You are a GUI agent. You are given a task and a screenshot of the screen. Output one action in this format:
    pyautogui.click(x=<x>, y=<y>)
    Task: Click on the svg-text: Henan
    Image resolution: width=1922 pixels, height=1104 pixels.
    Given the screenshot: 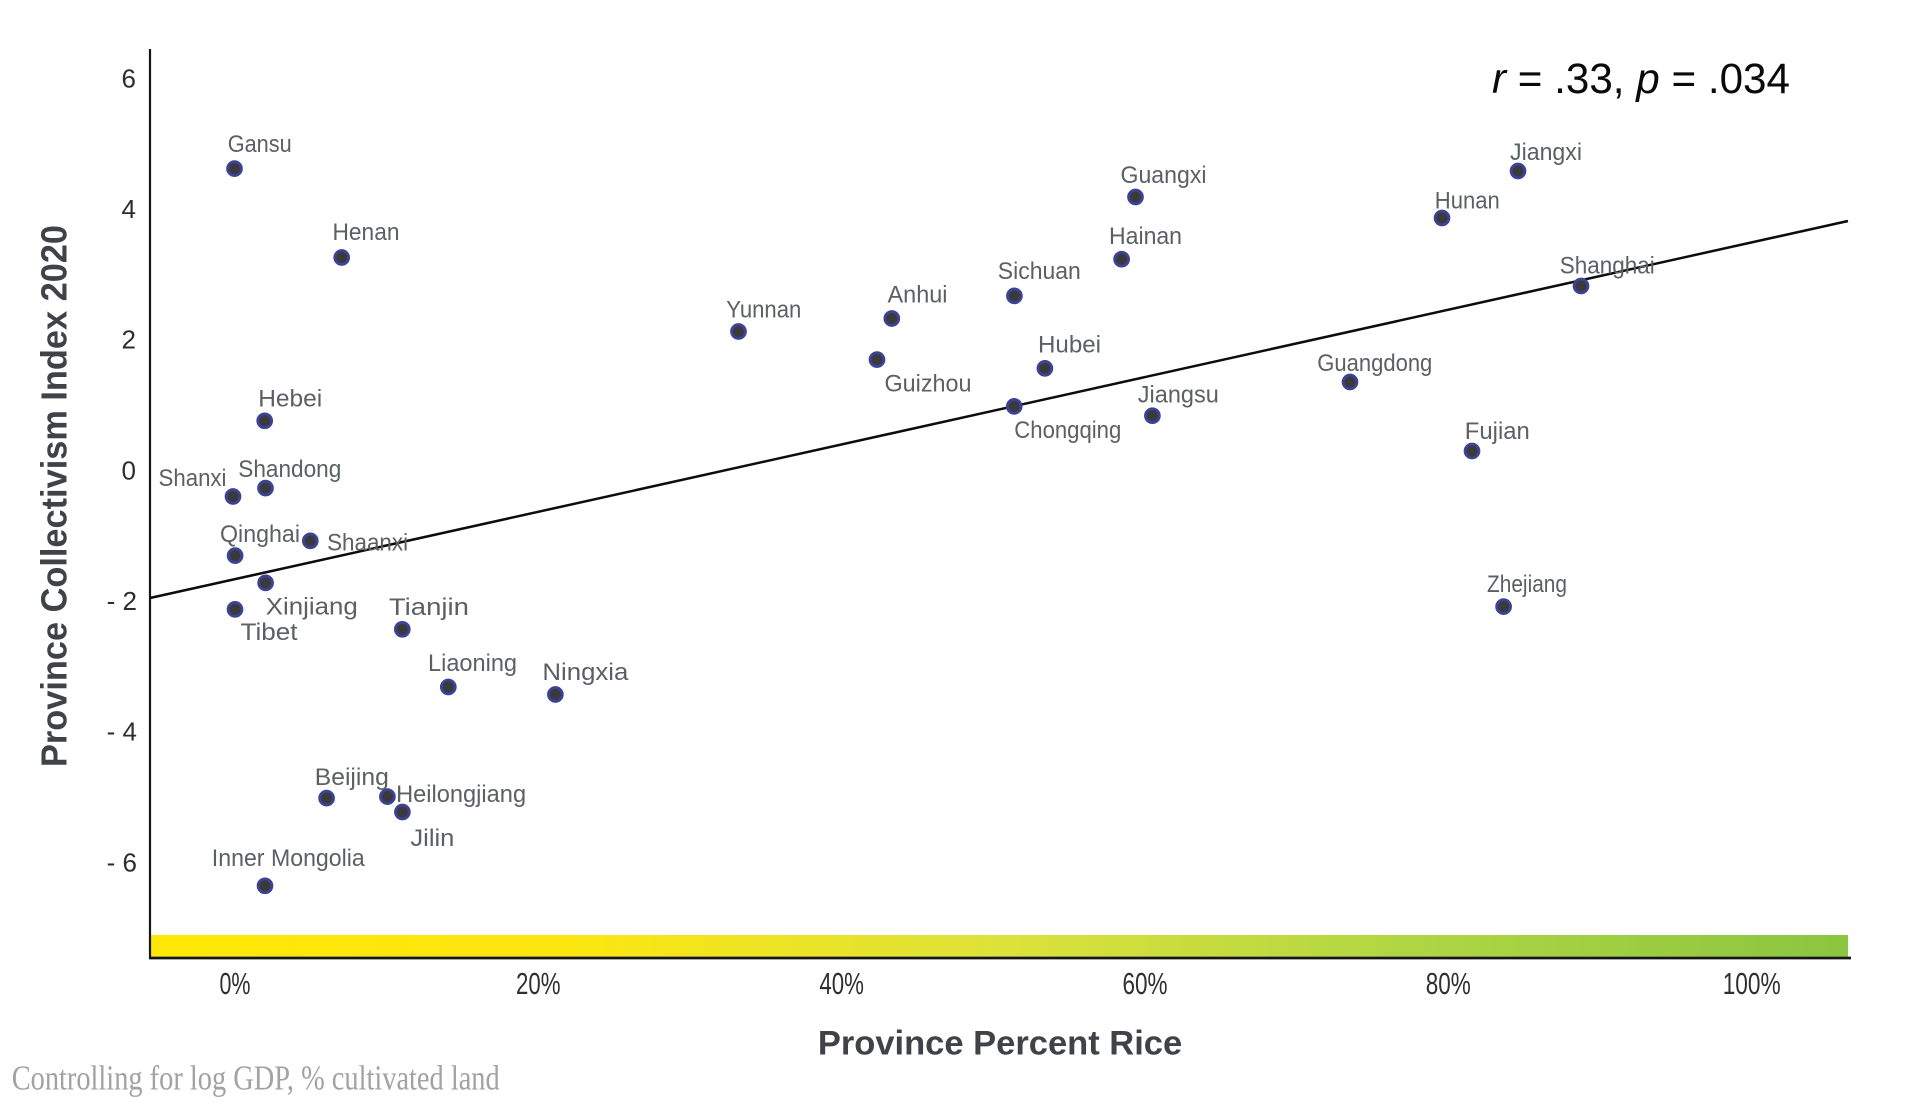 What is the action you would take?
    pyautogui.click(x=366, y=232)
    